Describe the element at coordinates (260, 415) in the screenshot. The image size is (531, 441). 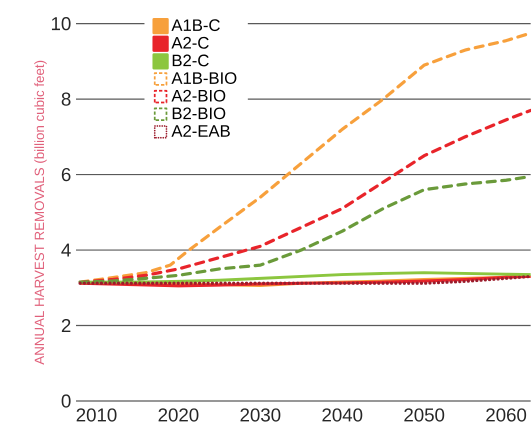
I see `x-tick-label: 2030` at that location.